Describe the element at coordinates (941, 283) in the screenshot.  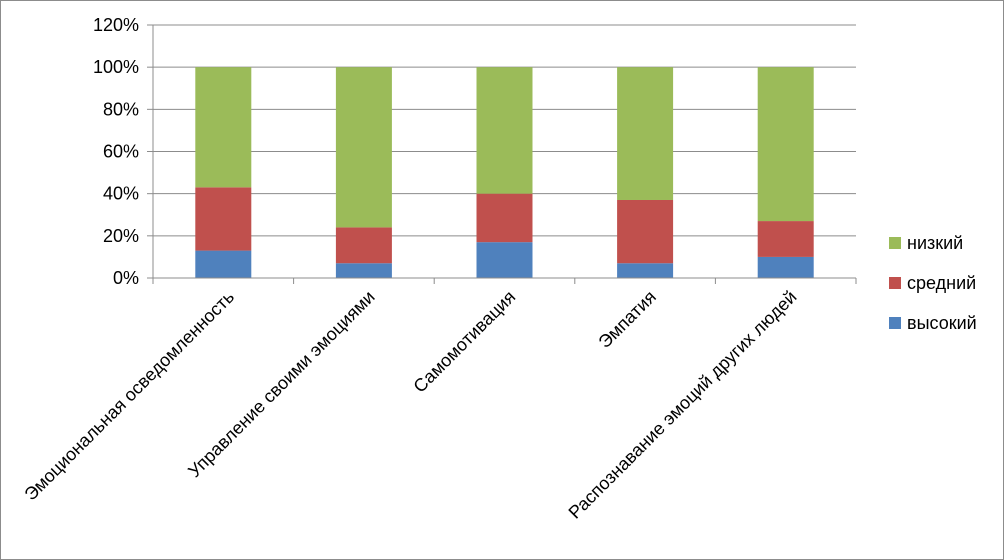
I see `legend-label: средний` at that location.